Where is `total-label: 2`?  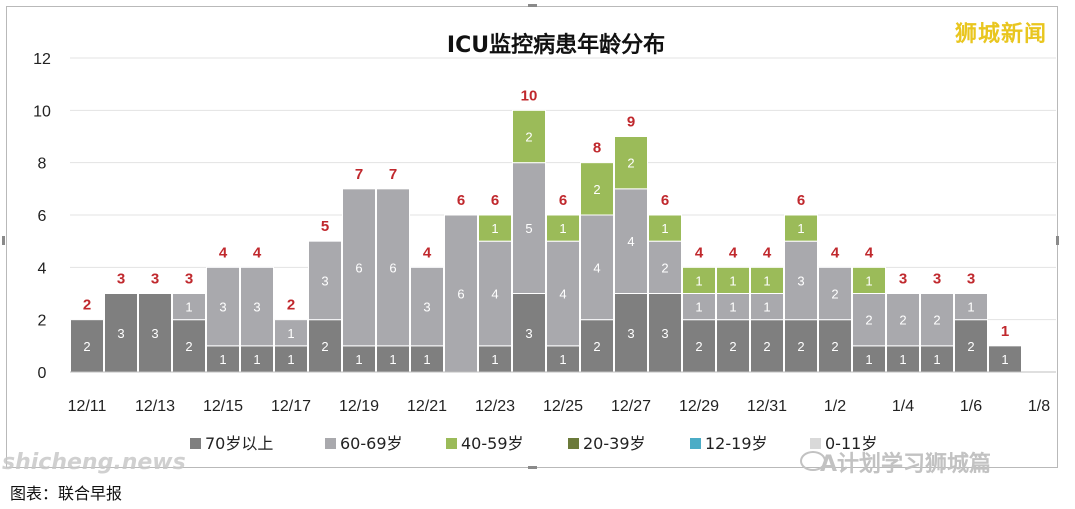
total-label: 2 is located at coordinates (87, 305).